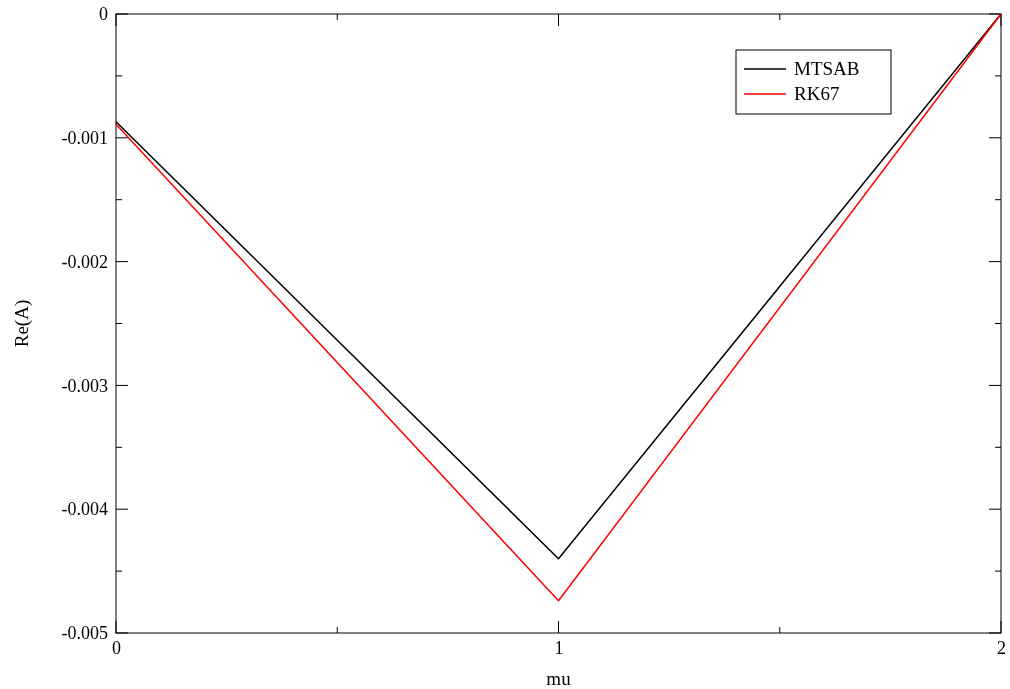 The width and height of the screenshot is (1010, 689). What do you see at coordinates (84, 385) in the screenshot?
I see `y-tick-label: -0.003` at bounding box center [84, 385].